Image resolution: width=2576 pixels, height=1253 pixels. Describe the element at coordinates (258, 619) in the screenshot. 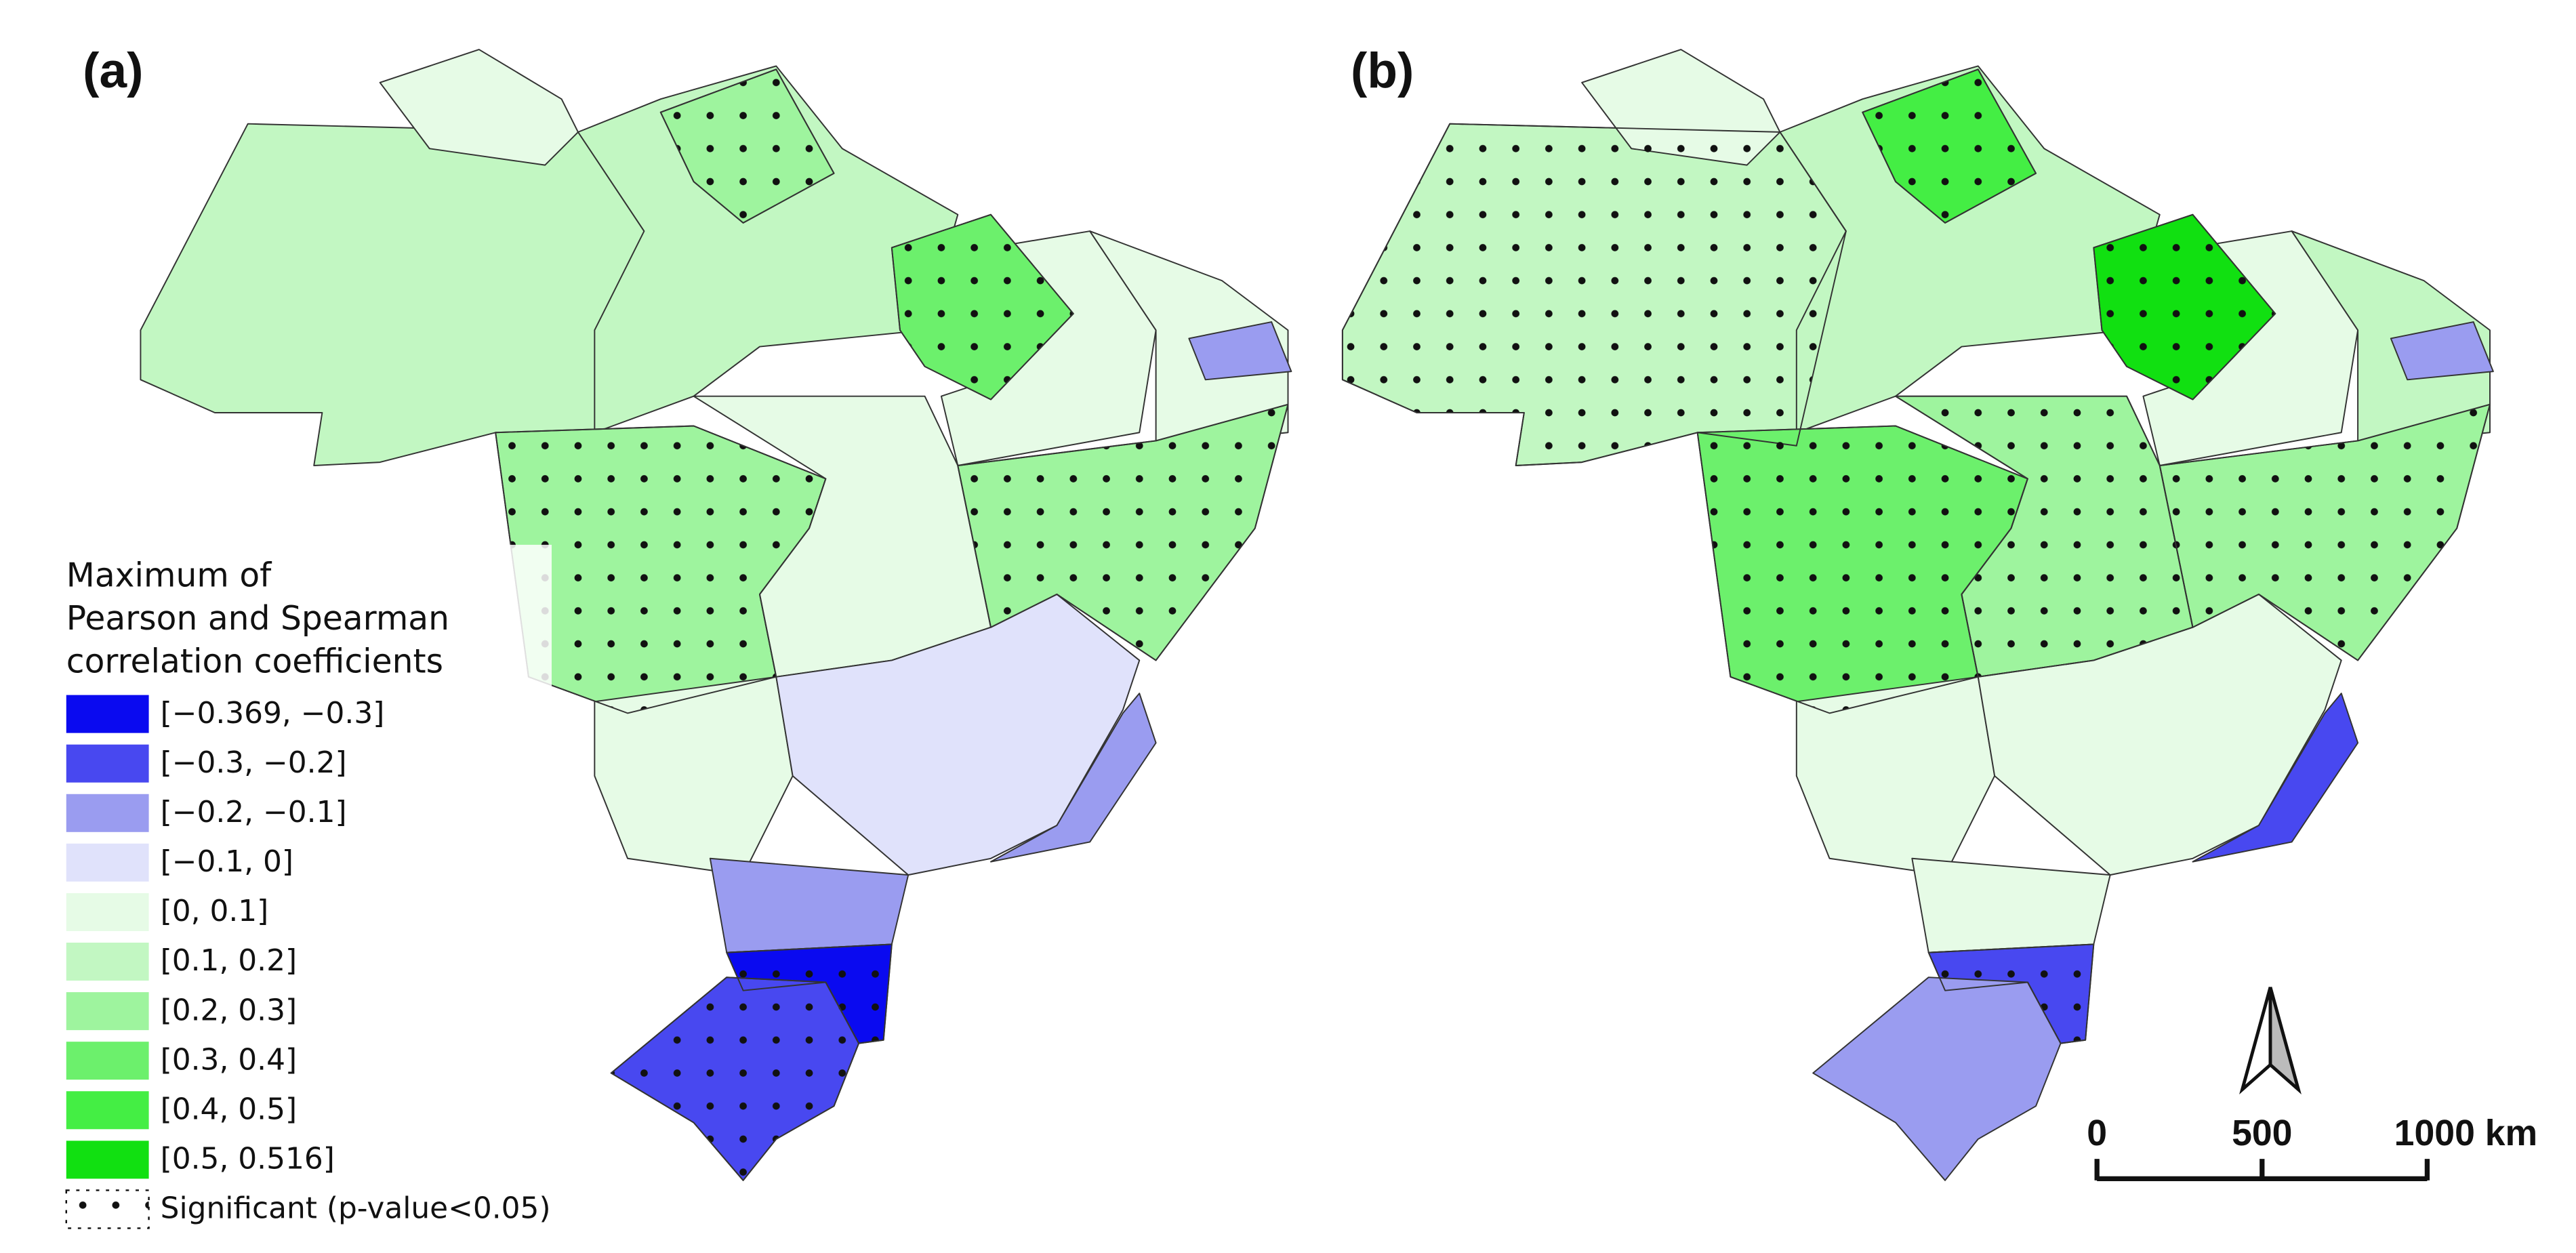

I see `legend-title: Pearson and Spearman` at that location.